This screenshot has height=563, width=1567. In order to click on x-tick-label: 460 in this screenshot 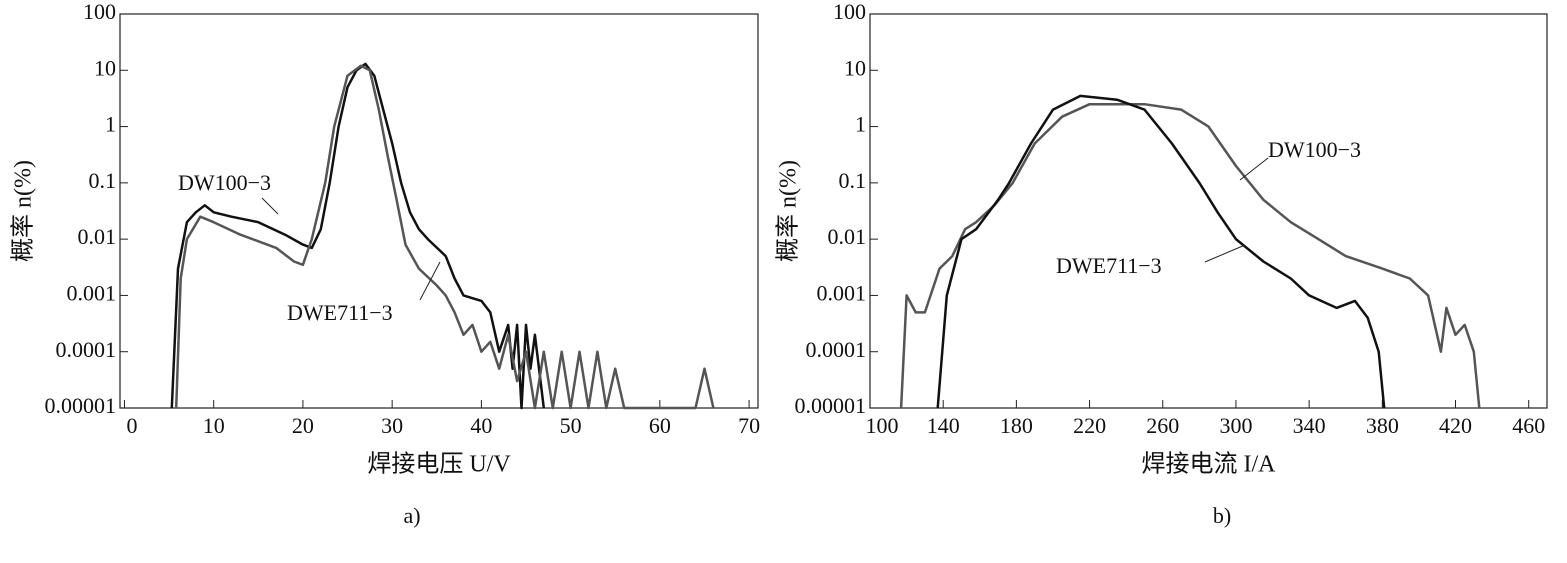, I will do `click(1528, 425)`.